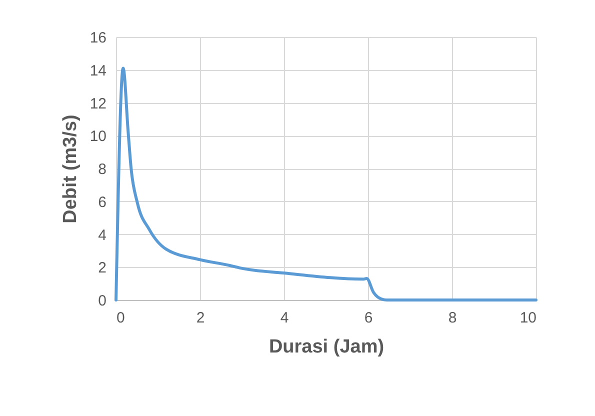 The width and height of the screenshot is (595, 416). Describe the element at coordinates (70, 169) in the screenshot. I see `y-axis-title: Debit (m3/s)` at that location.